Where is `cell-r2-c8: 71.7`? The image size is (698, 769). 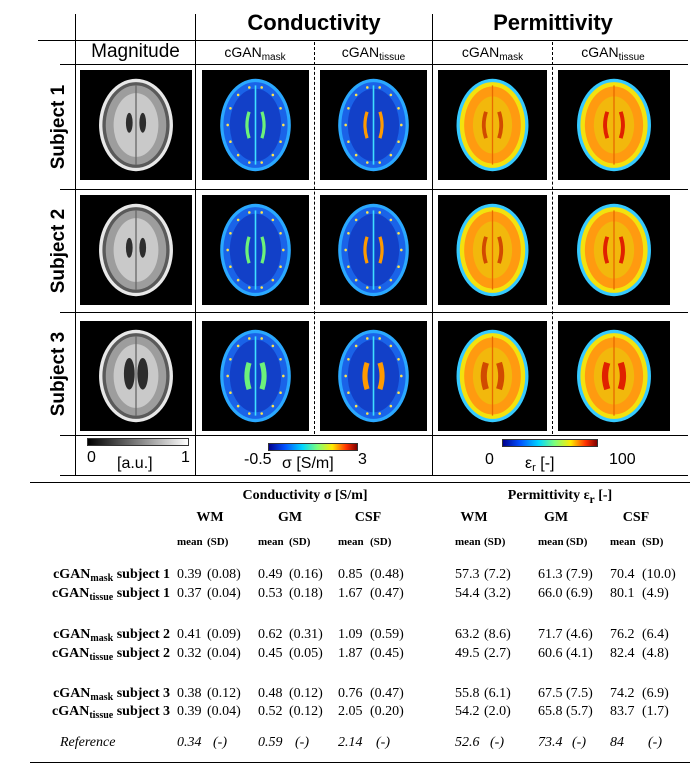 cell-r2-c8: 71.7 is located at coordinates (550, 634).